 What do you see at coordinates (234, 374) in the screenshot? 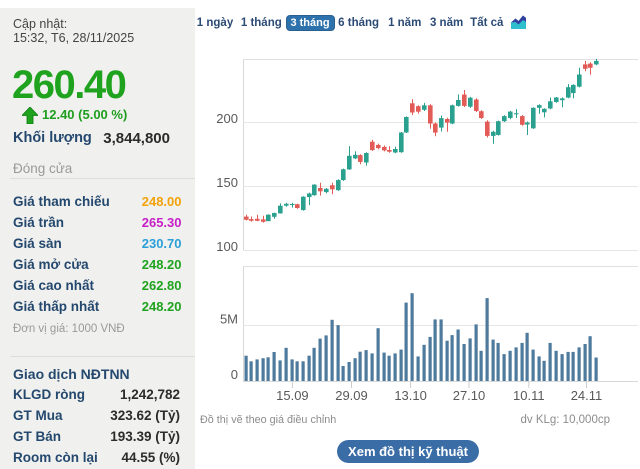
I see `svg-text: 0` at bounding box center [234, 374].